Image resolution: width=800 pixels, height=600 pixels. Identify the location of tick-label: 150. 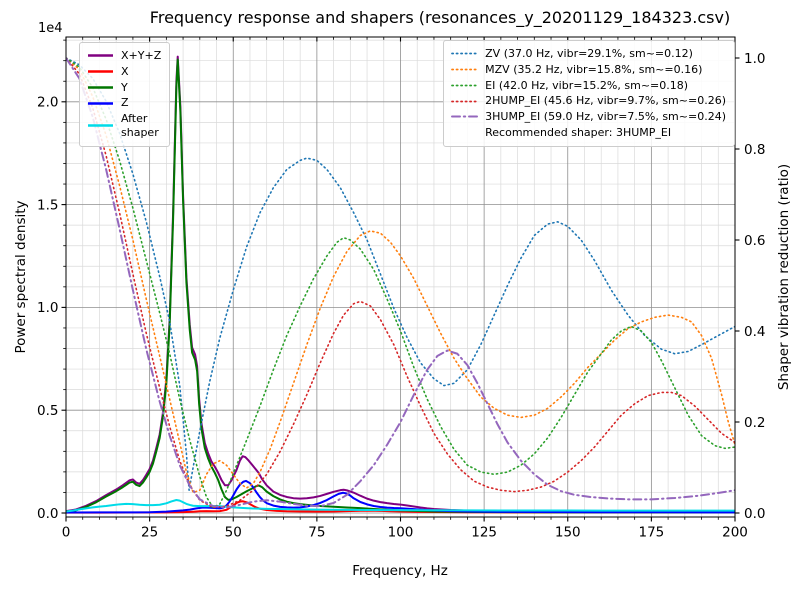
(568, 533).